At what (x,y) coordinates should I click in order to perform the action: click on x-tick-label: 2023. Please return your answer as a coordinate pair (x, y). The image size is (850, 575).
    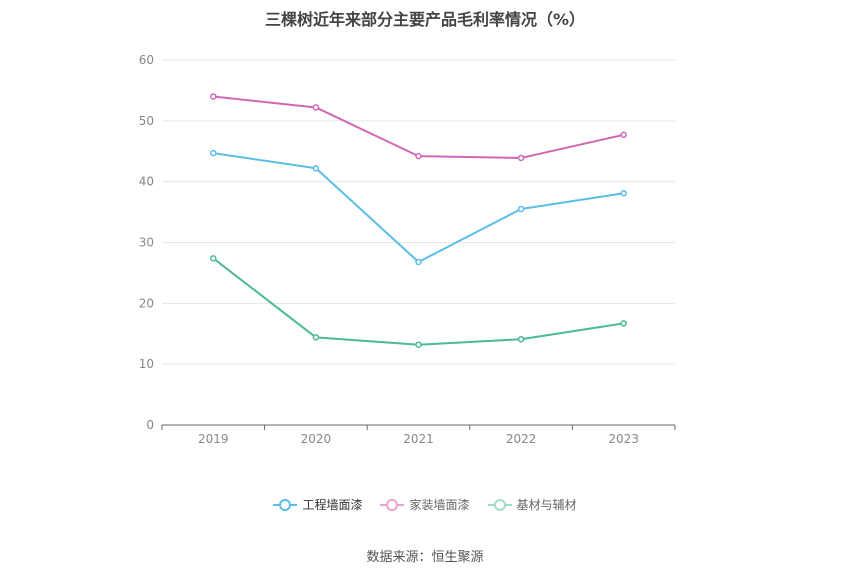
    Looking at the image, I should click on (623, 439).